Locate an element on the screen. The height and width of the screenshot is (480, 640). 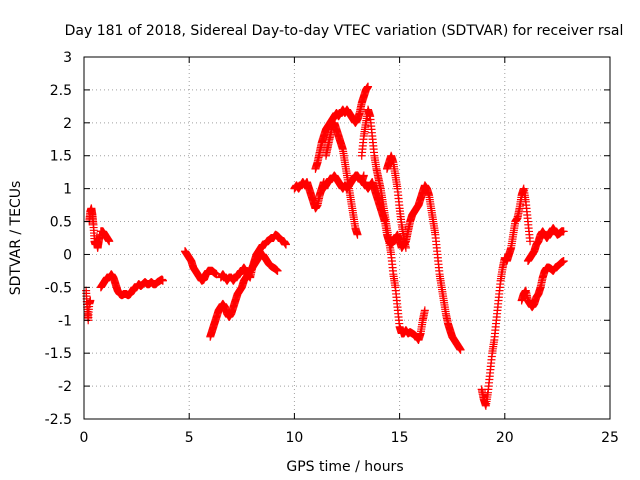
y-tick-label: -2.5 is located at coordinates (58, 420).